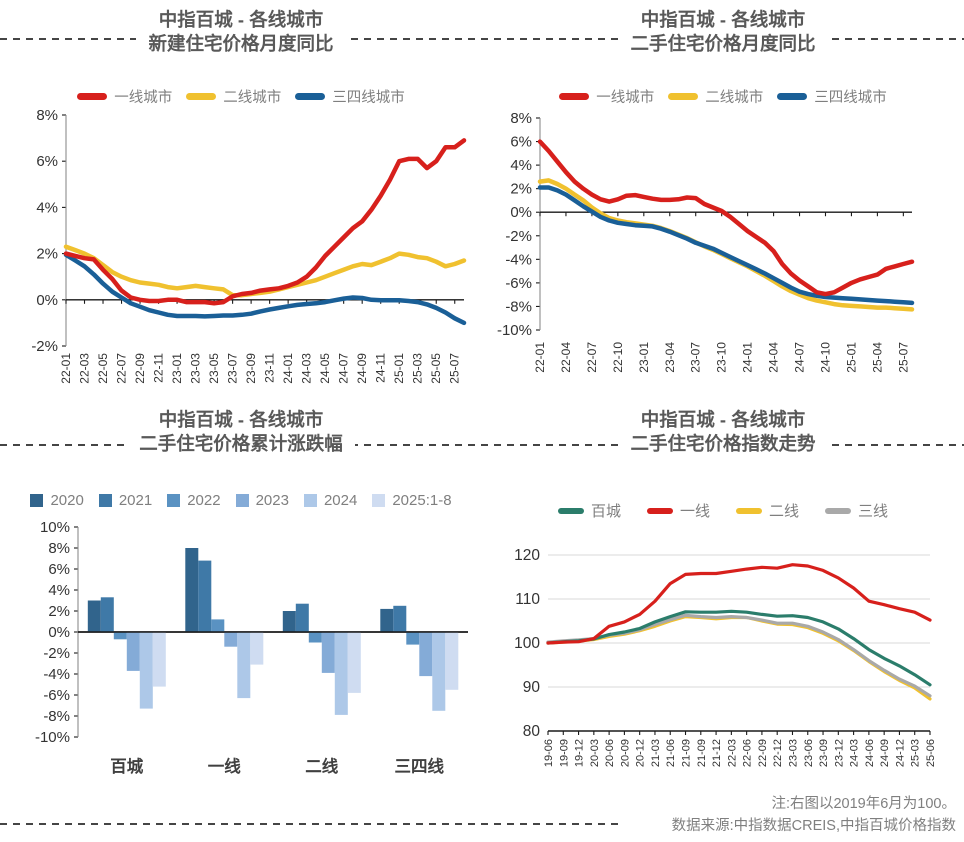  What do you see at coordinates (322, 766) in the screenshot?
I see `axis-label: 二线` at bounding box center [322, 766].